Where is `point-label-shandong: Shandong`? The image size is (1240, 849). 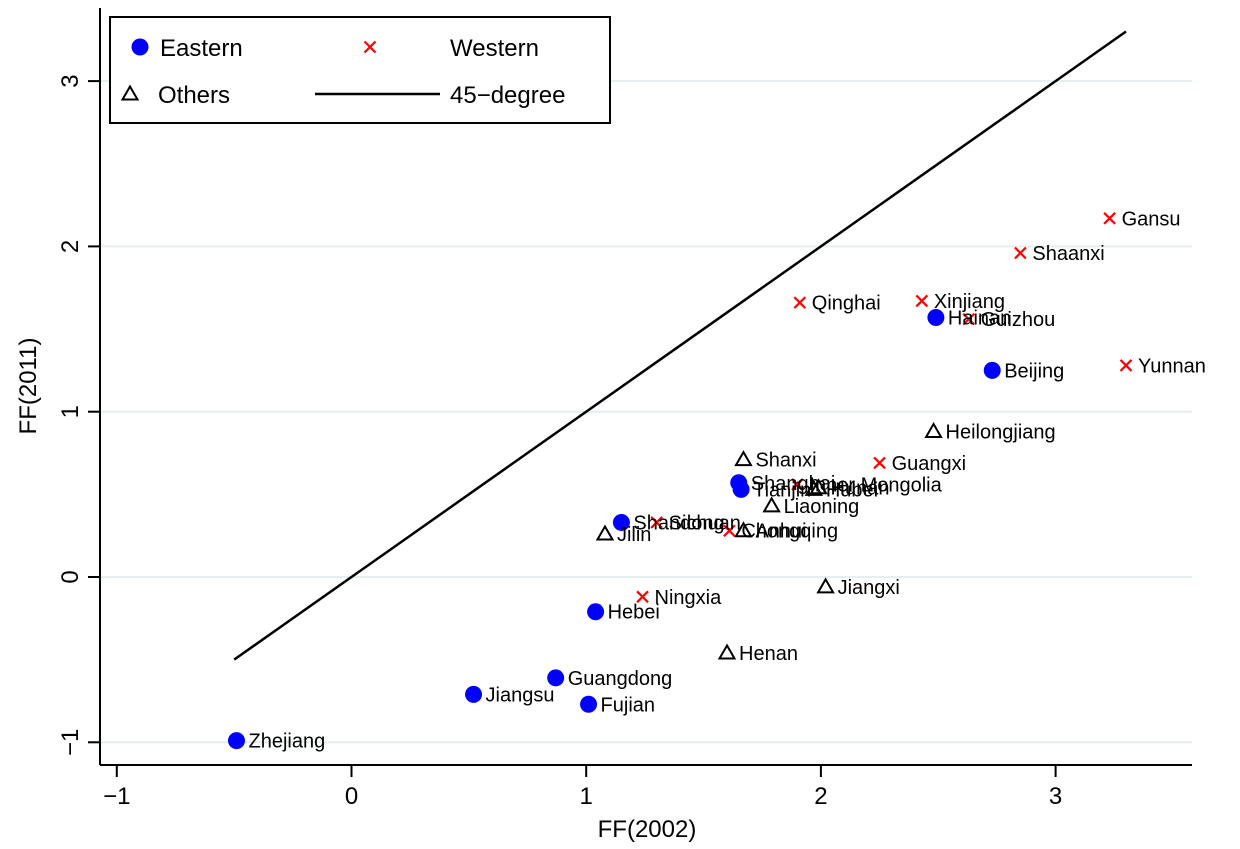
point-label-shandong: Shandong is located at coordinates (678, 523).